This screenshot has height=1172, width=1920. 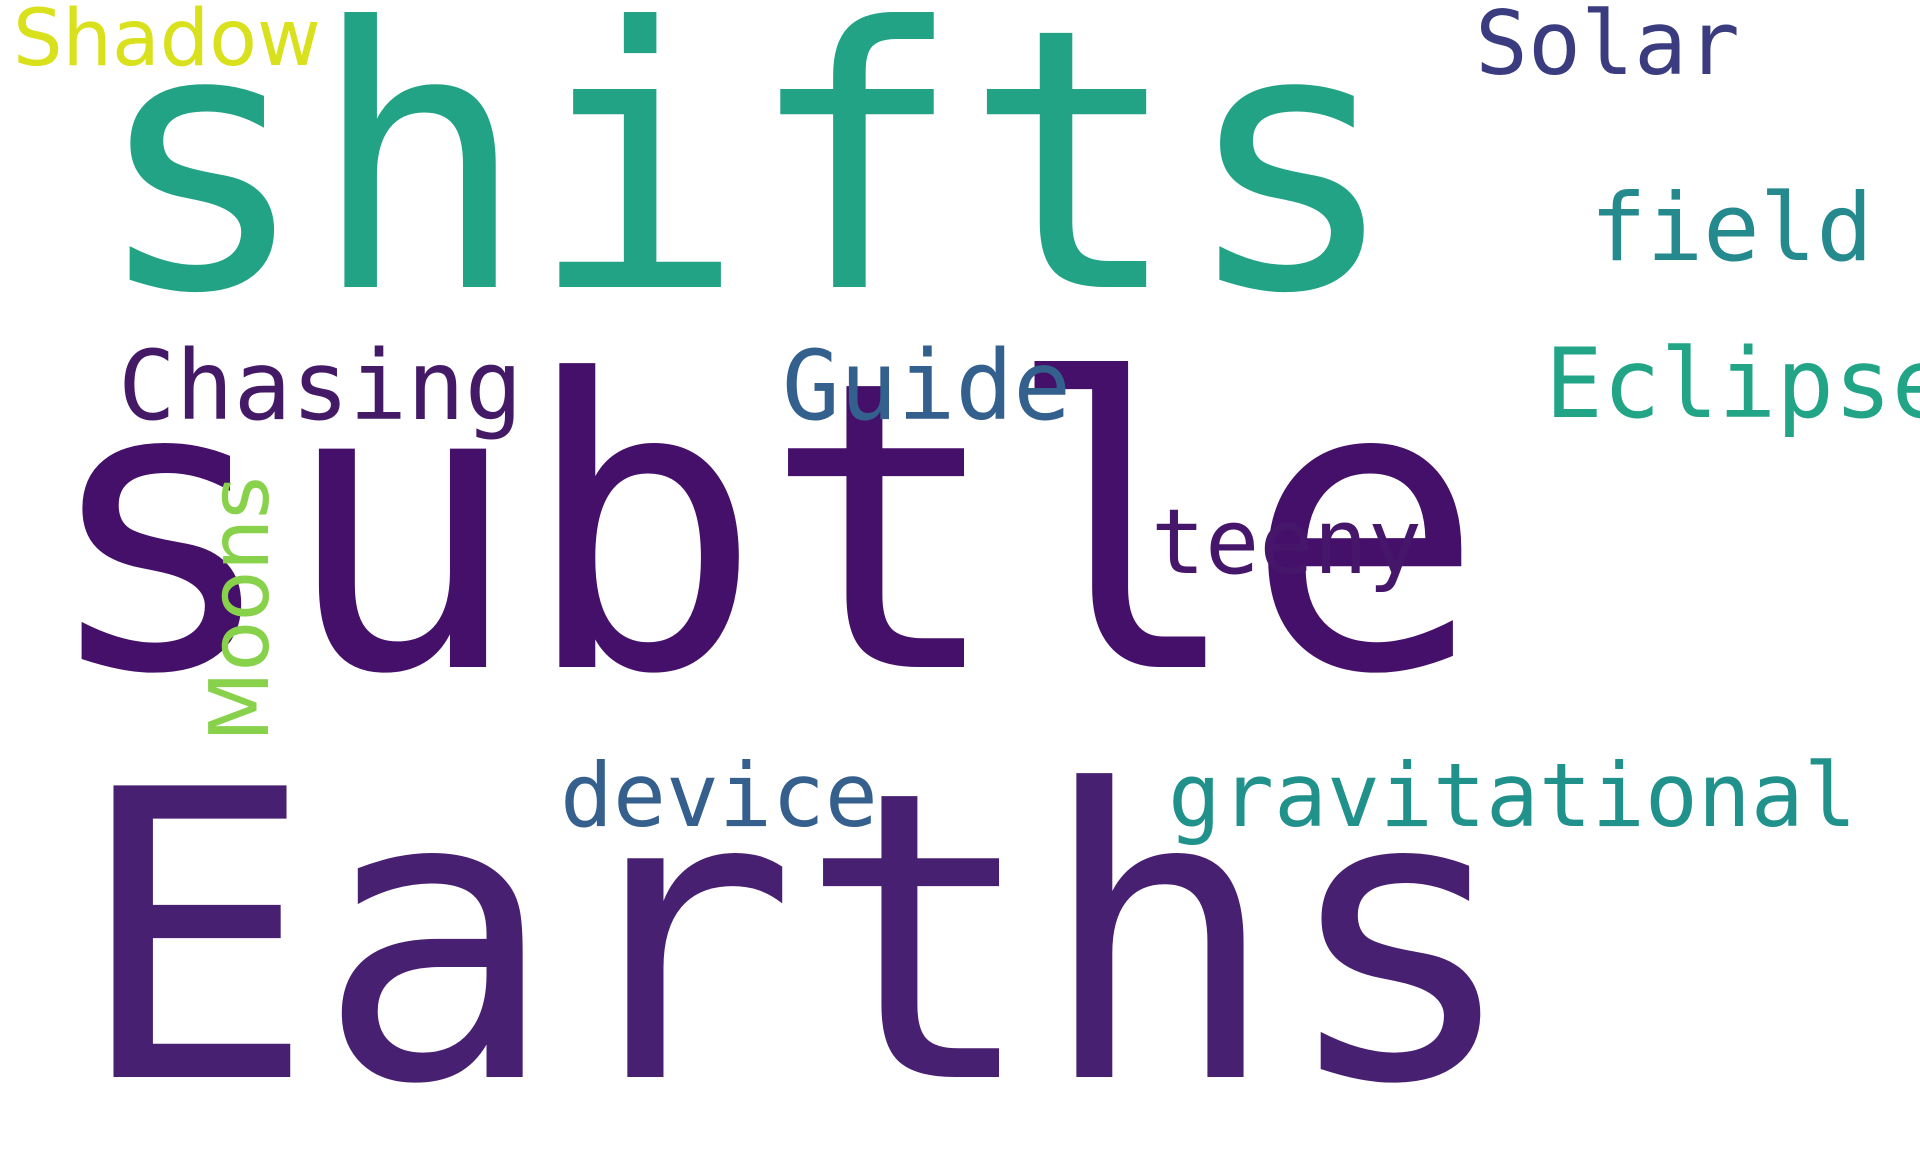 I want to click on word-gravitational: gravitational, so click(x=1512, y=795).